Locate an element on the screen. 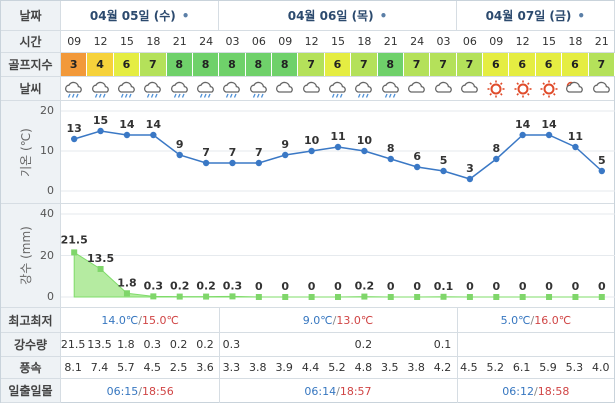 This screenshot has width=615, height=403. rain-value-label: 21.5 is located at coordinates (74, 239).